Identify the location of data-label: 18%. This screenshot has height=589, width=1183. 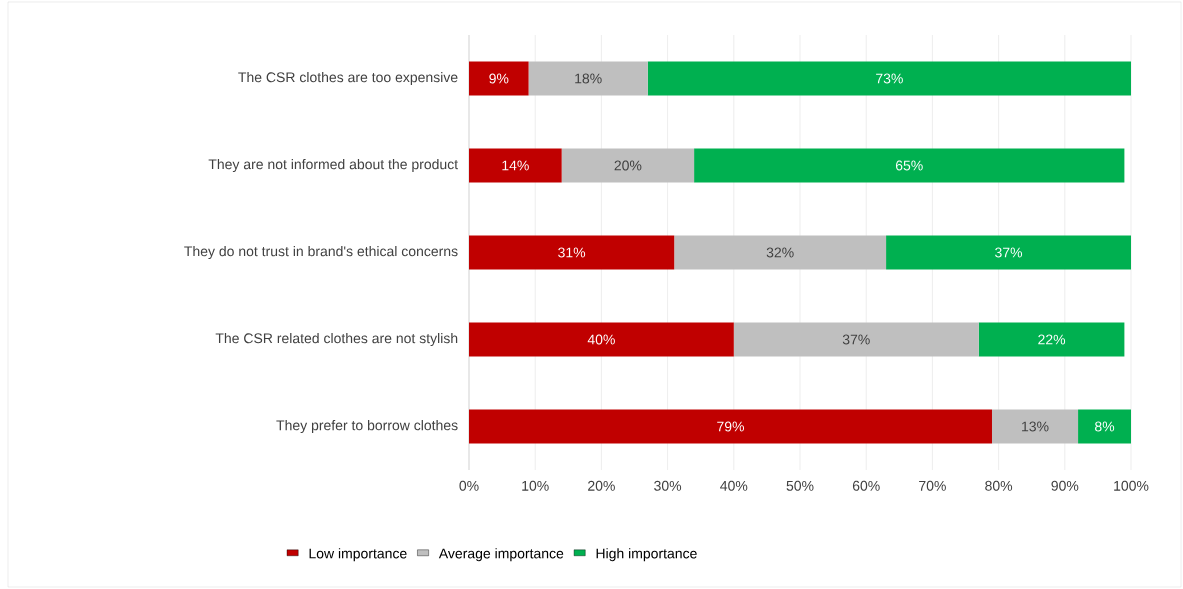
(588, 78).